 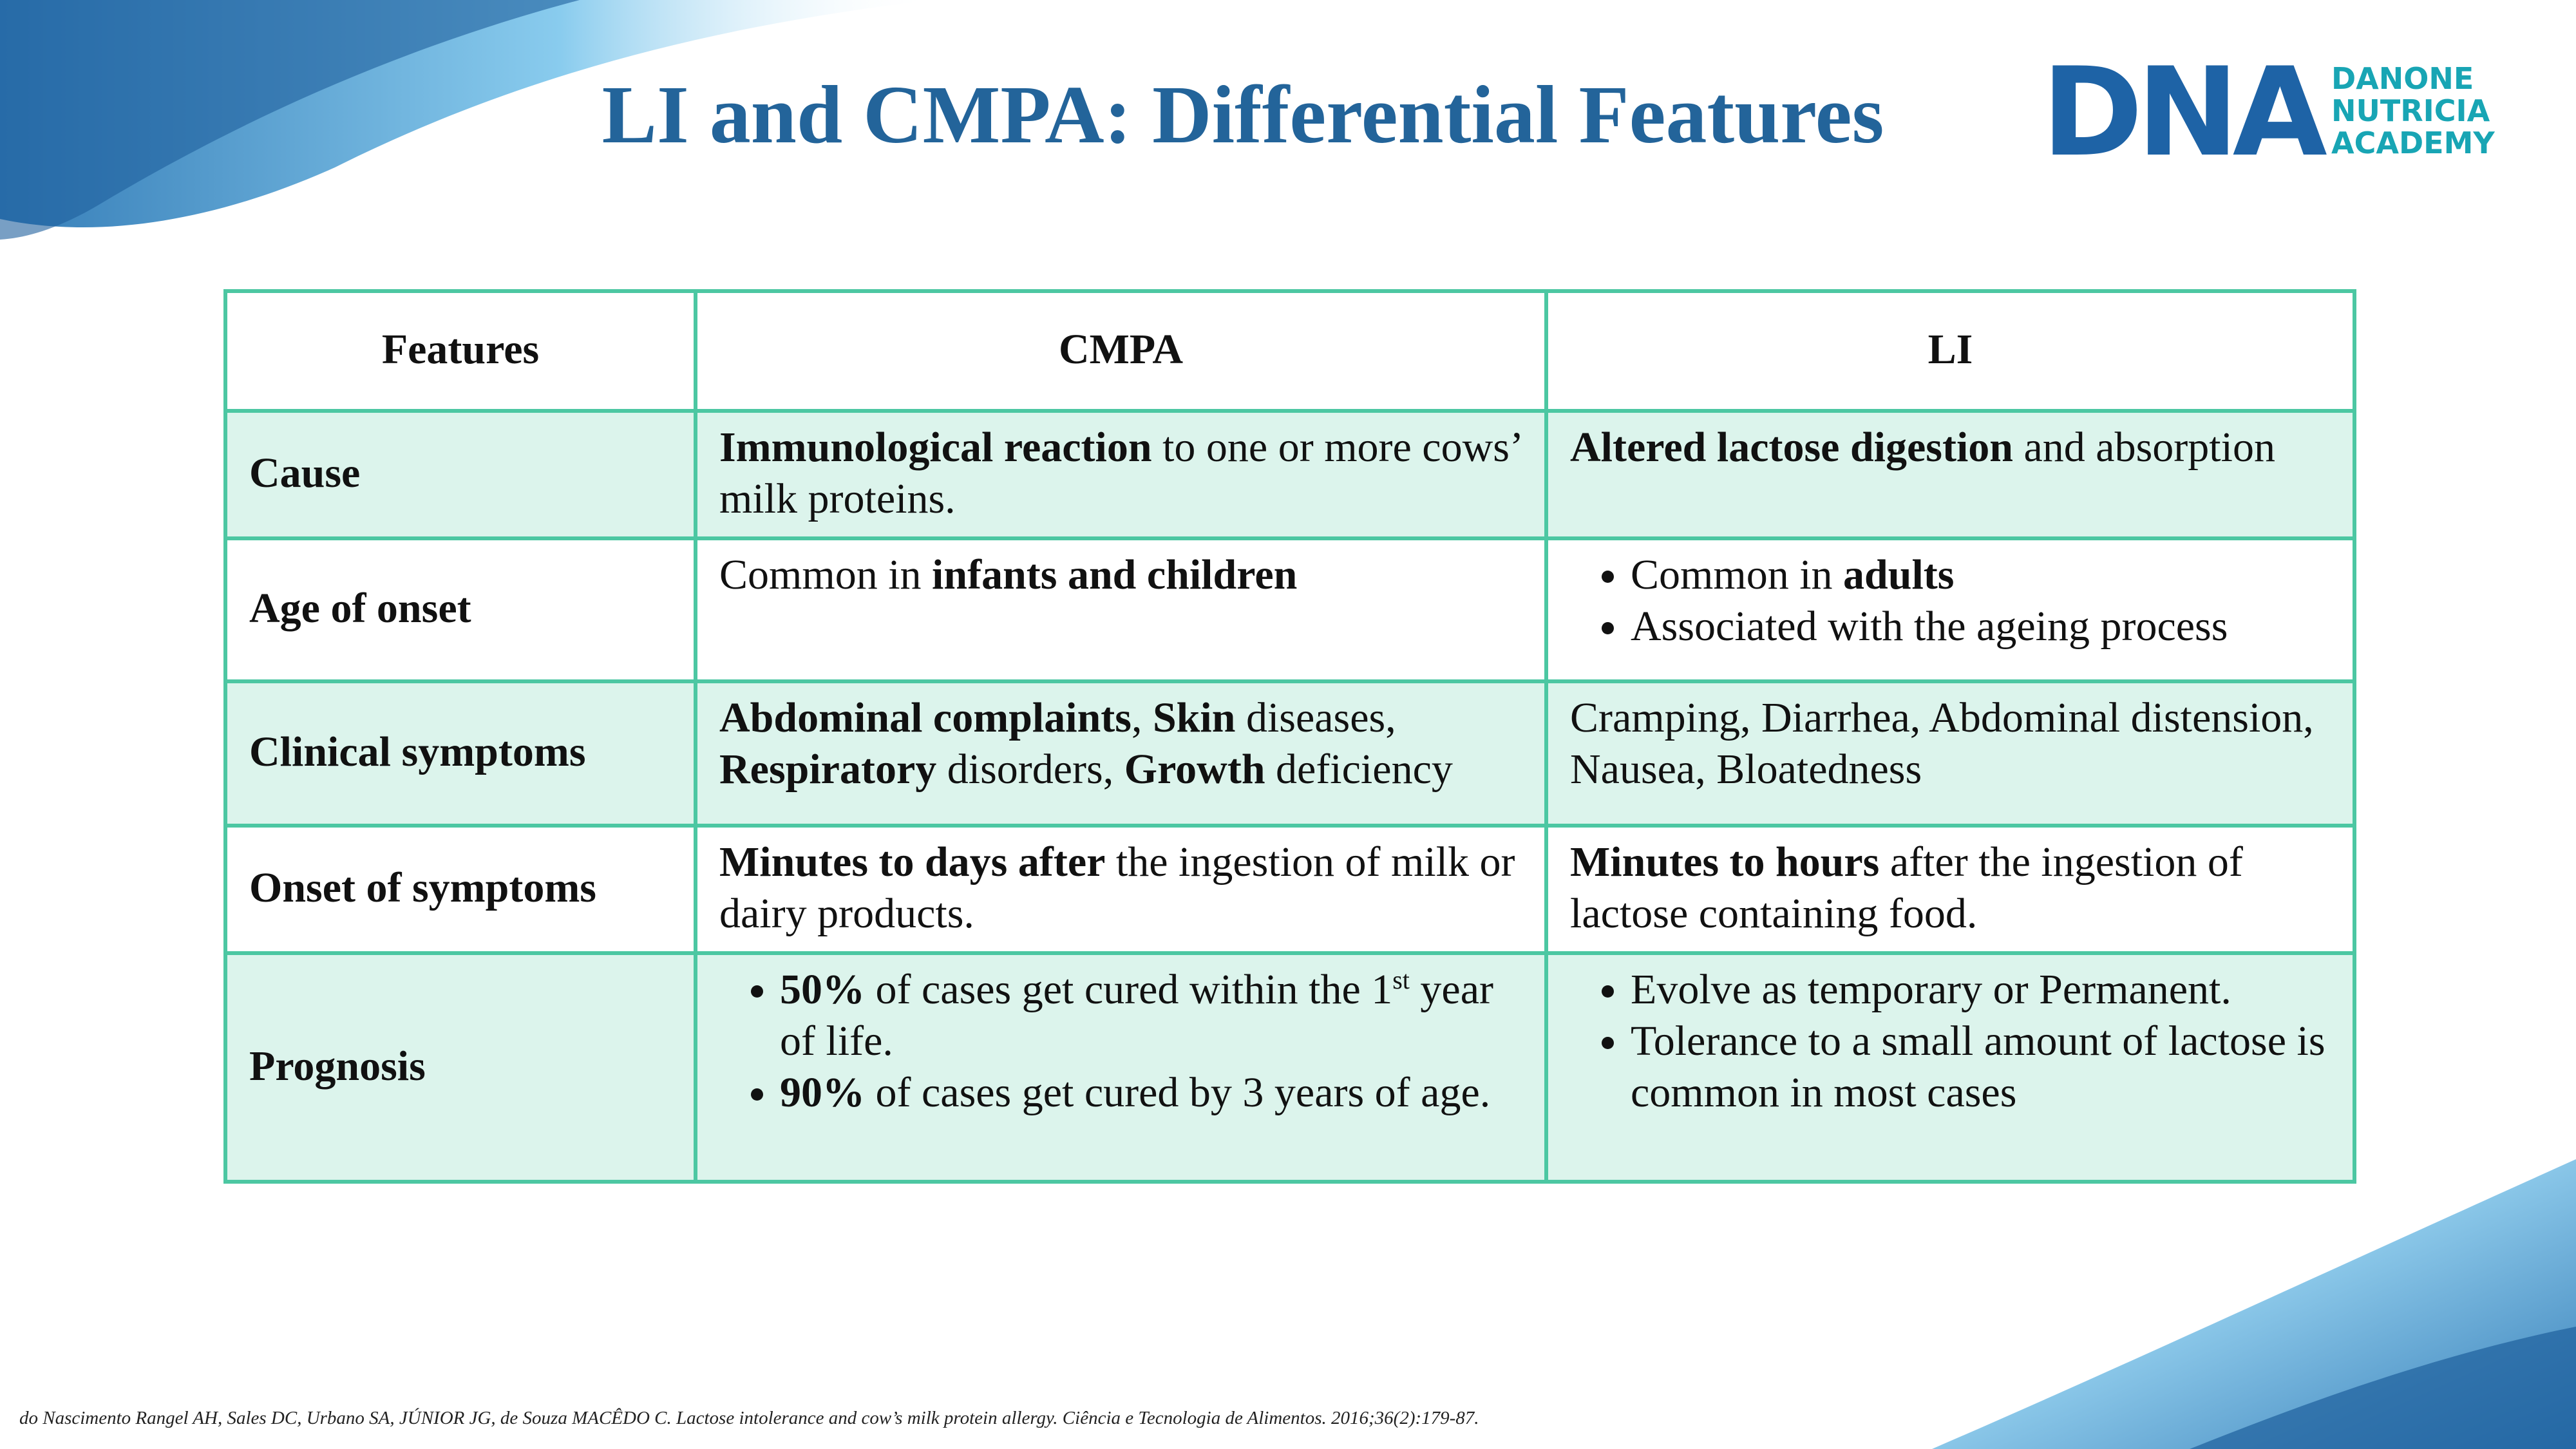 What do you see at coordinates (1981, 575) in the screenshot?
I see `bullet-item: Common in adults` at bounding box center [1981, 575].